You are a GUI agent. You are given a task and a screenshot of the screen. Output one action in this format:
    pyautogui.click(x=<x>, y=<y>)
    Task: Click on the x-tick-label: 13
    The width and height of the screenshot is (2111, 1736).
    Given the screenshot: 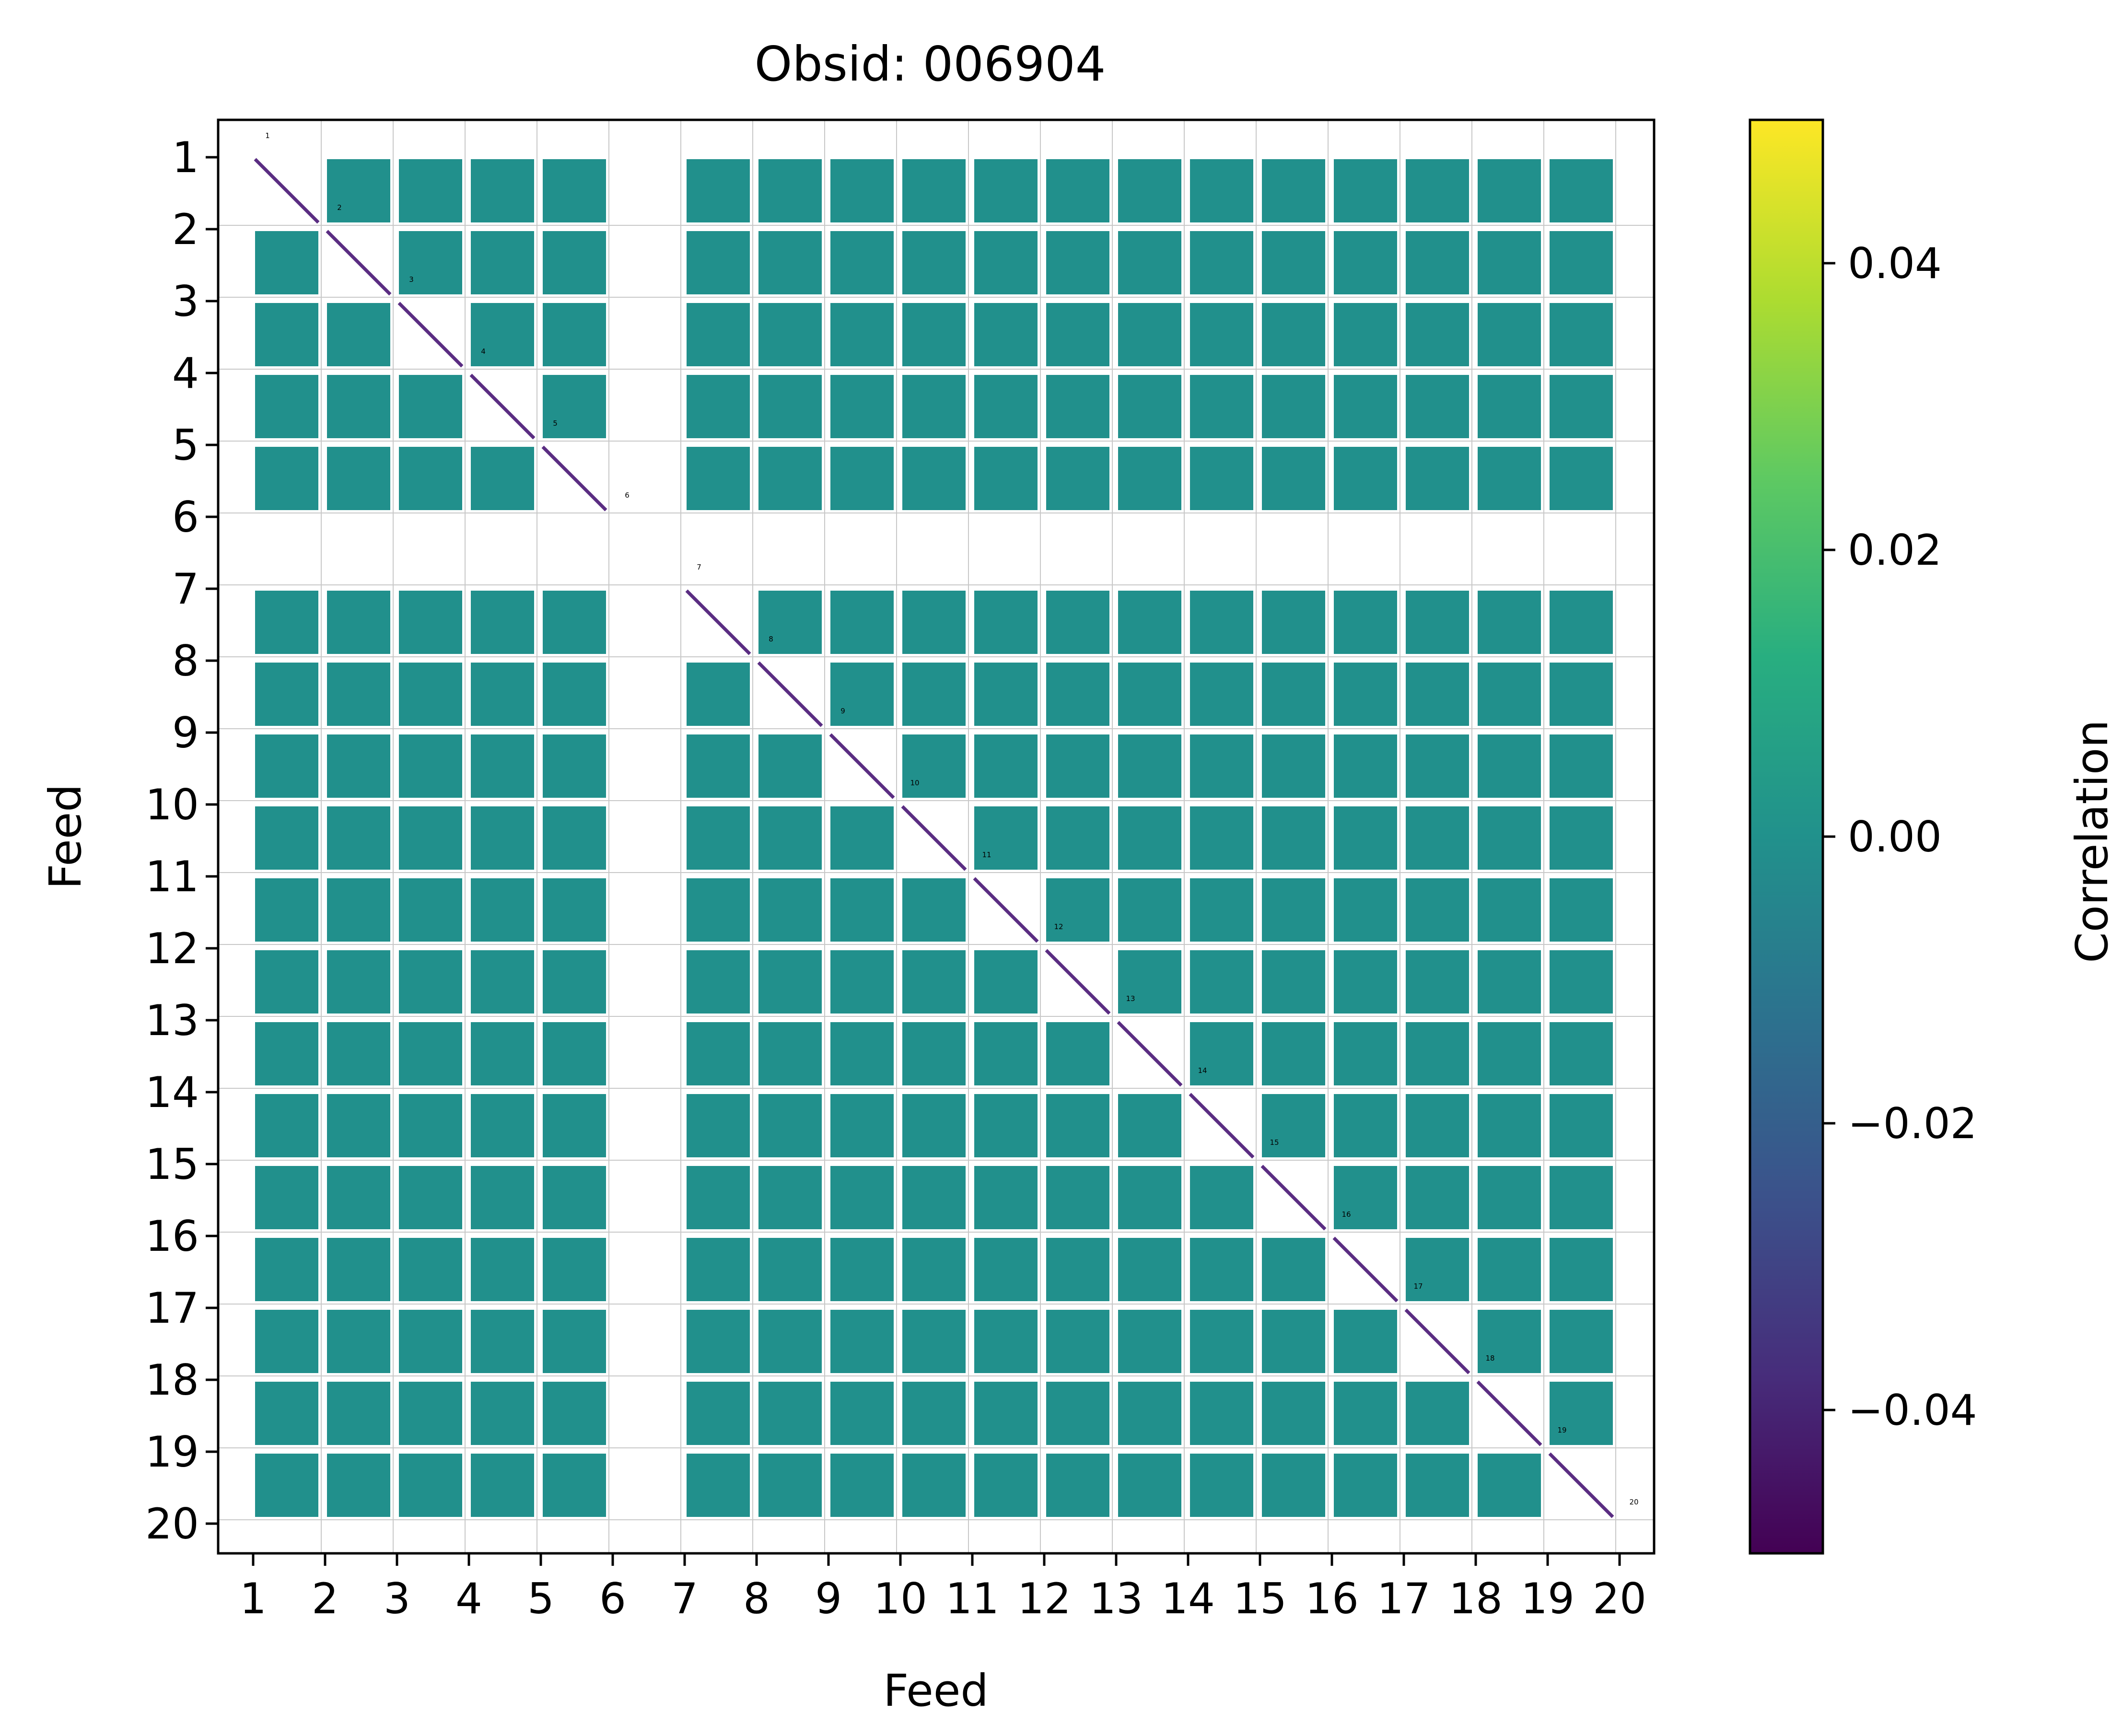 What is the action you would take?
    pyautogui.click(x=1116, y=1598)
    